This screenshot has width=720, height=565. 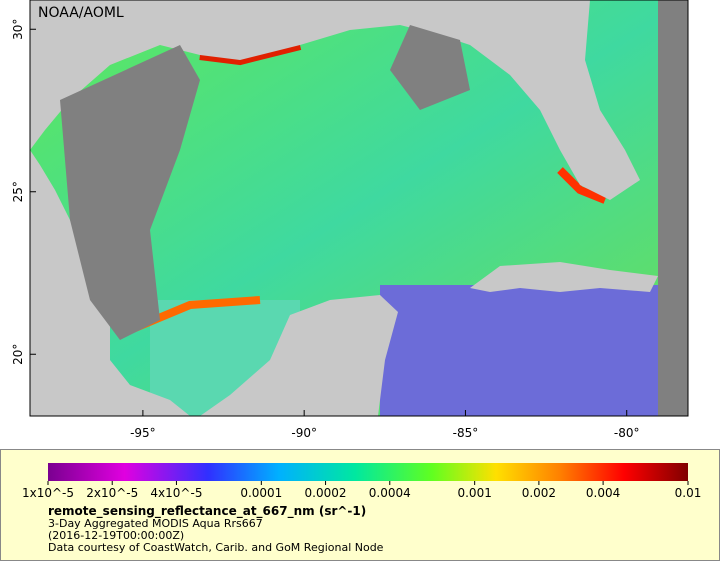 What do you see at coordinates (326, 493) in the screenshot?
I see `colorbar-tick-label: 0.0002` at bounding box center [326, 493].